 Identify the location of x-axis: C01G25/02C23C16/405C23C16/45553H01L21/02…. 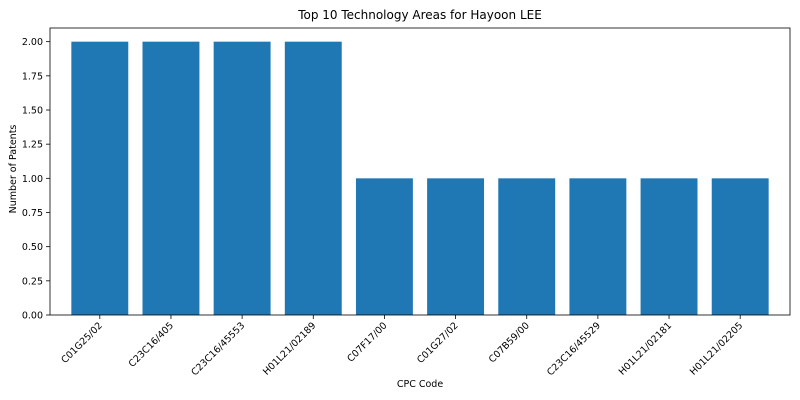
(402, 346).